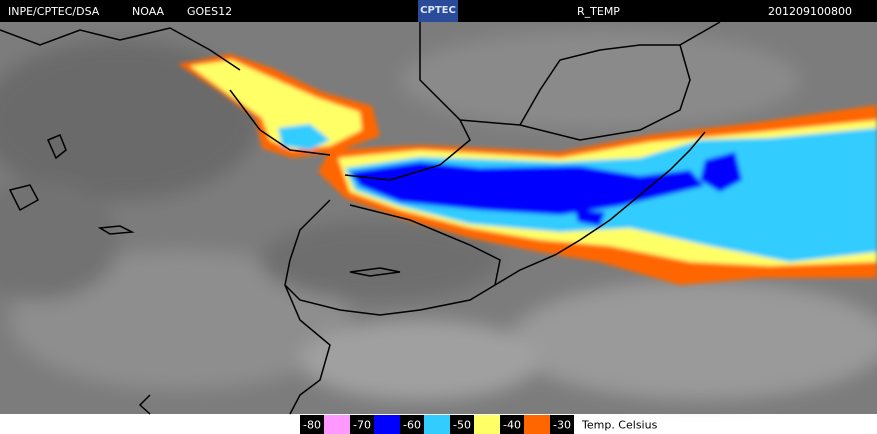 The height and width of the screenshot is (434, 877). I want to click on legend-label: -80, so click(312, 425).